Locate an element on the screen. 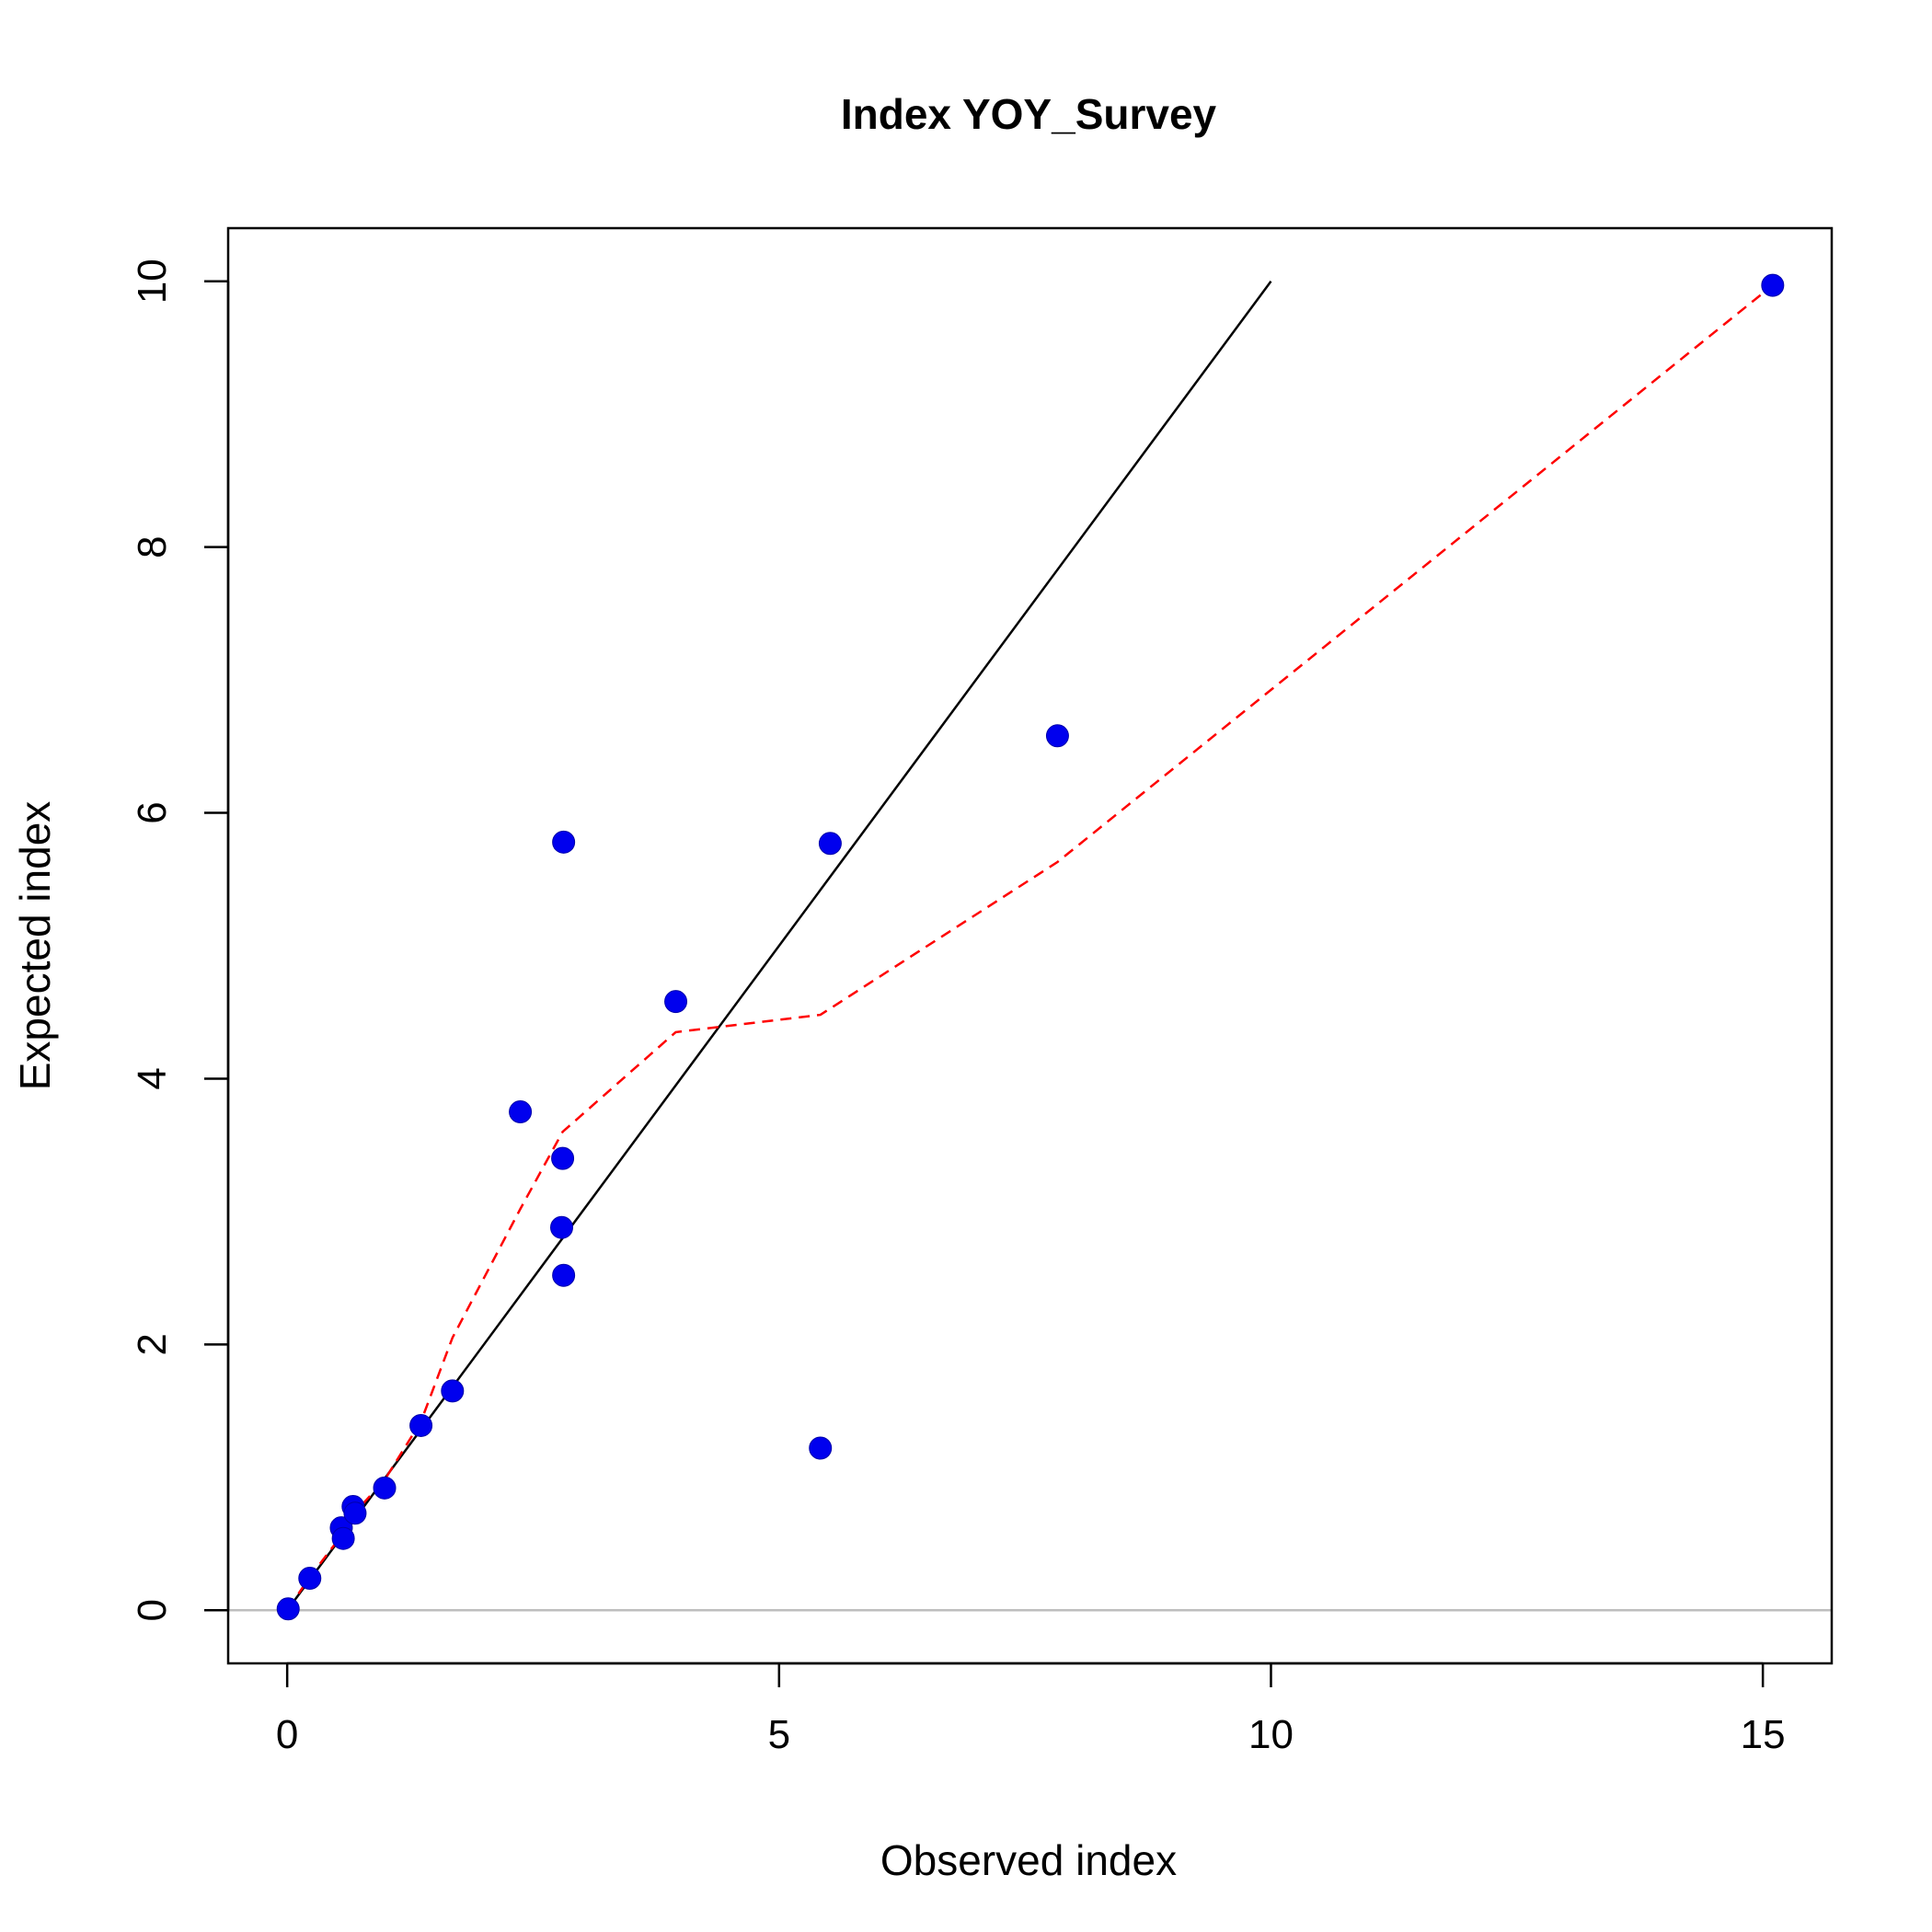 The width and height of the screenshot is (1932, 1932). y-tick-label: 8 is located at coordinates (152, 546).